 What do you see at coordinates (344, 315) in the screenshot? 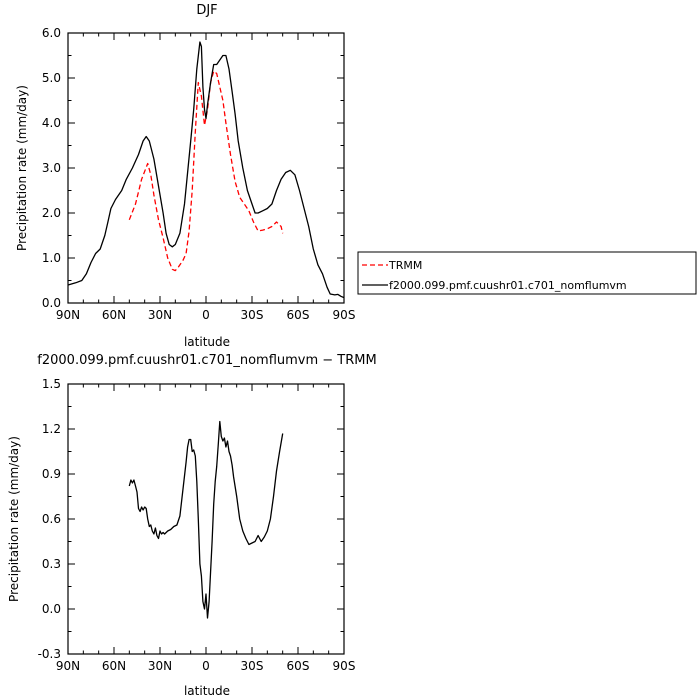
I see `top-x-tick-label: 90S` at bounding box center [344, 315].